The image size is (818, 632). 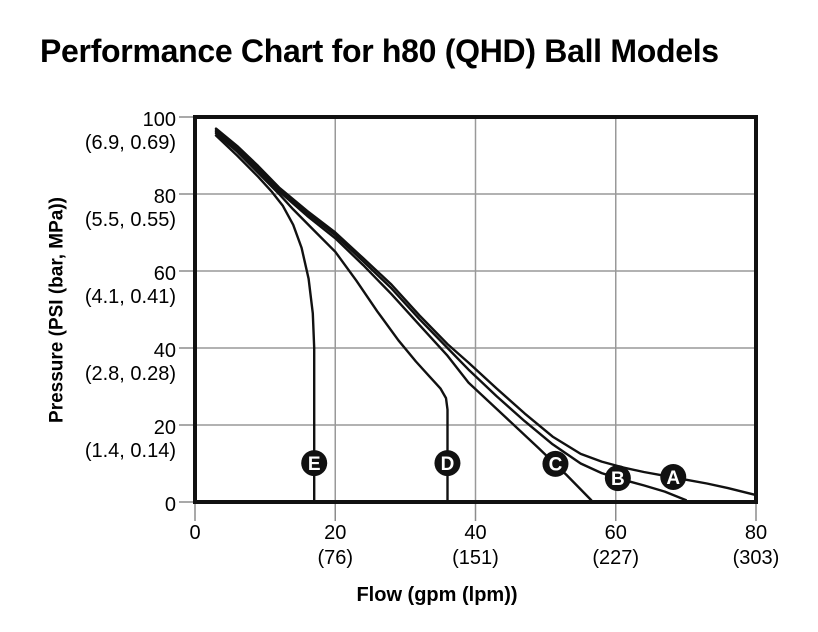 I want to click on marker-label-B: B, so click(x=618, y=479).